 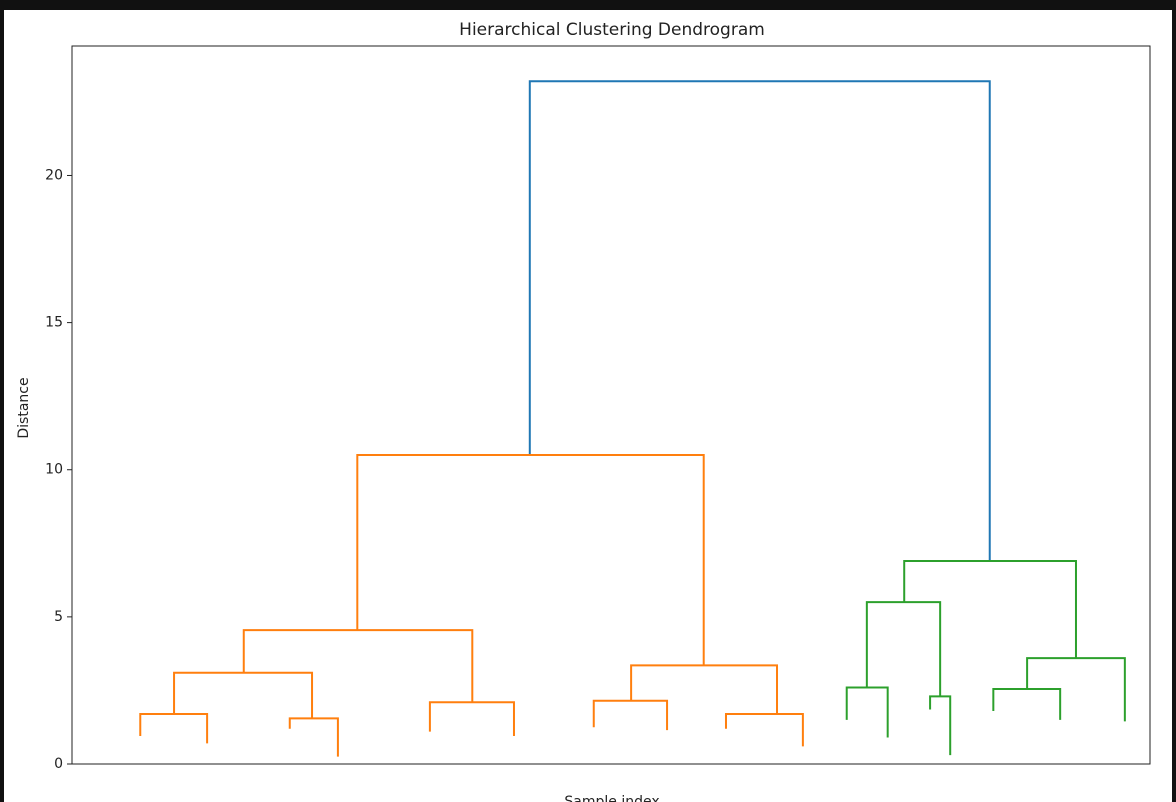 I want to click on y-tick-label: 5, so click(x=58, y=617).